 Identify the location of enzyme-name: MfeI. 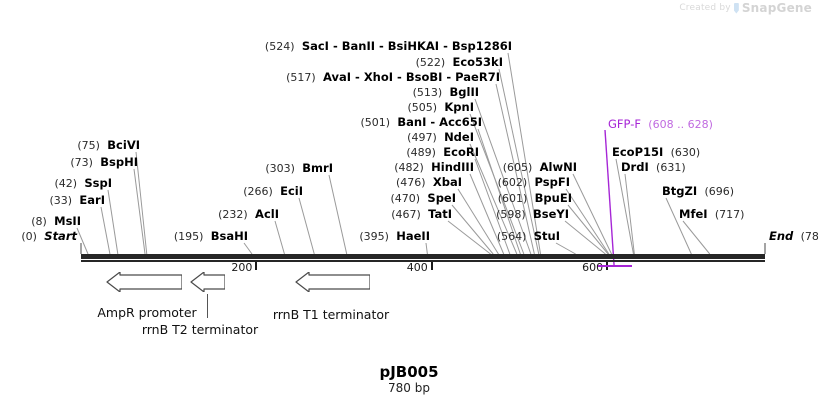
(693, 214).